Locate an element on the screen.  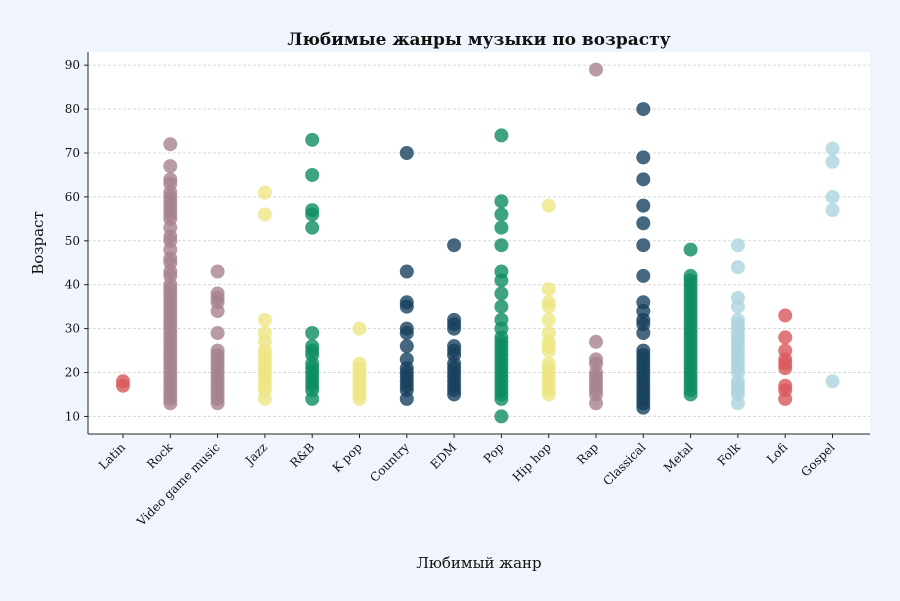
series-metal is located at coordinates (690, 322).